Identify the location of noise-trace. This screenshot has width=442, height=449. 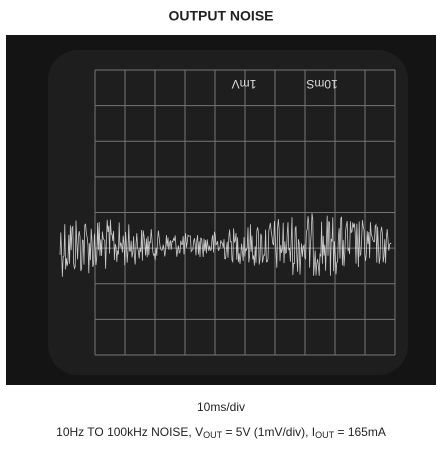
(225, 245).